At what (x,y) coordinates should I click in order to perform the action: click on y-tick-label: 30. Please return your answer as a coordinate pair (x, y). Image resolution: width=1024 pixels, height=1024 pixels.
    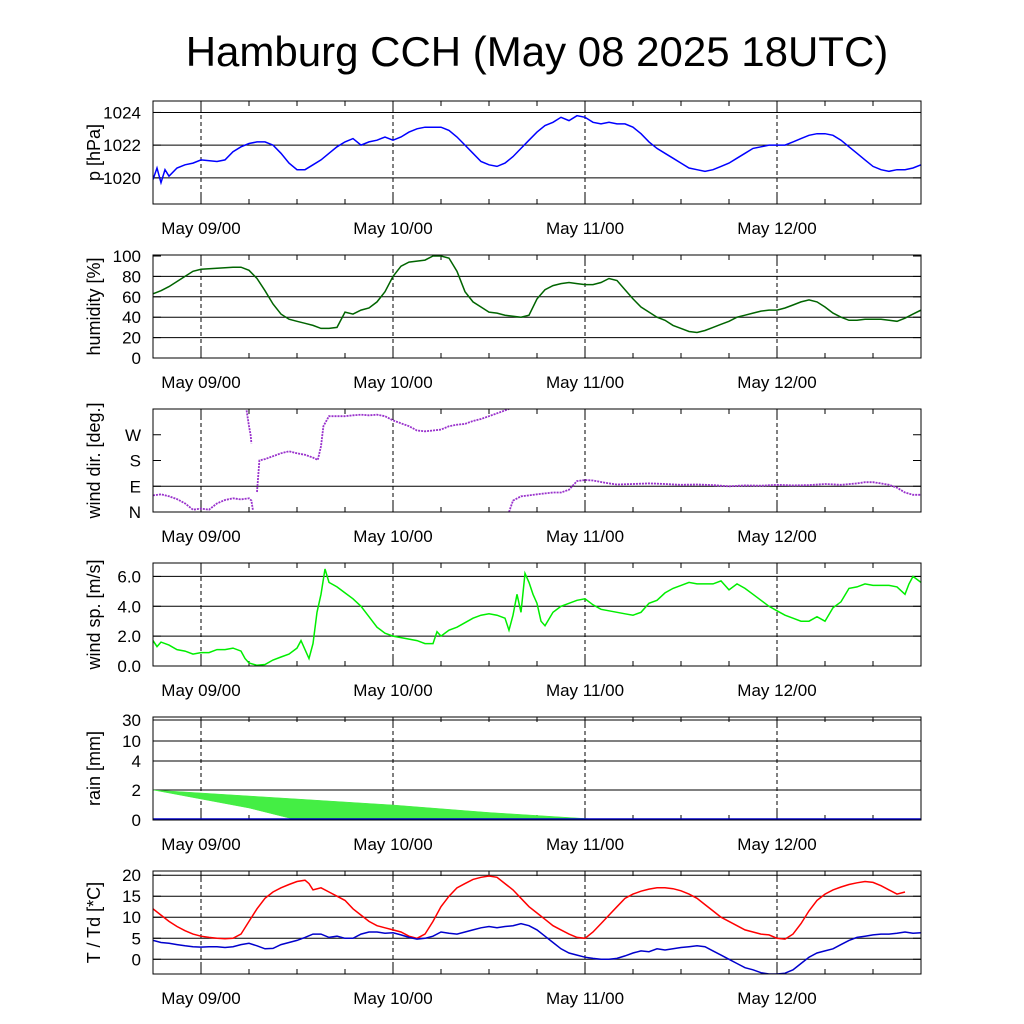
    Looking at the image, I should click on (131, 720).